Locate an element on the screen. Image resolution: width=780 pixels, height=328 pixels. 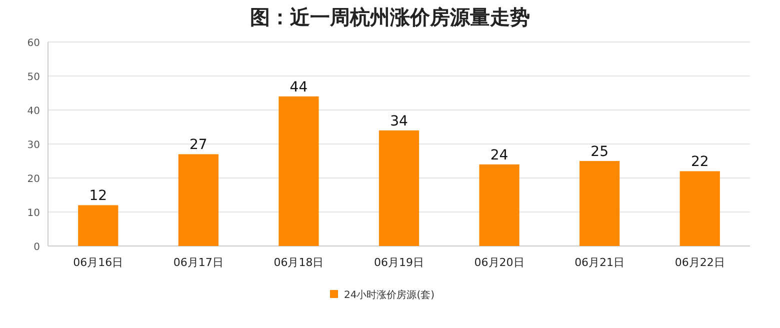
x-tick-label: 06月20日 is located at coordinates (499, 262).